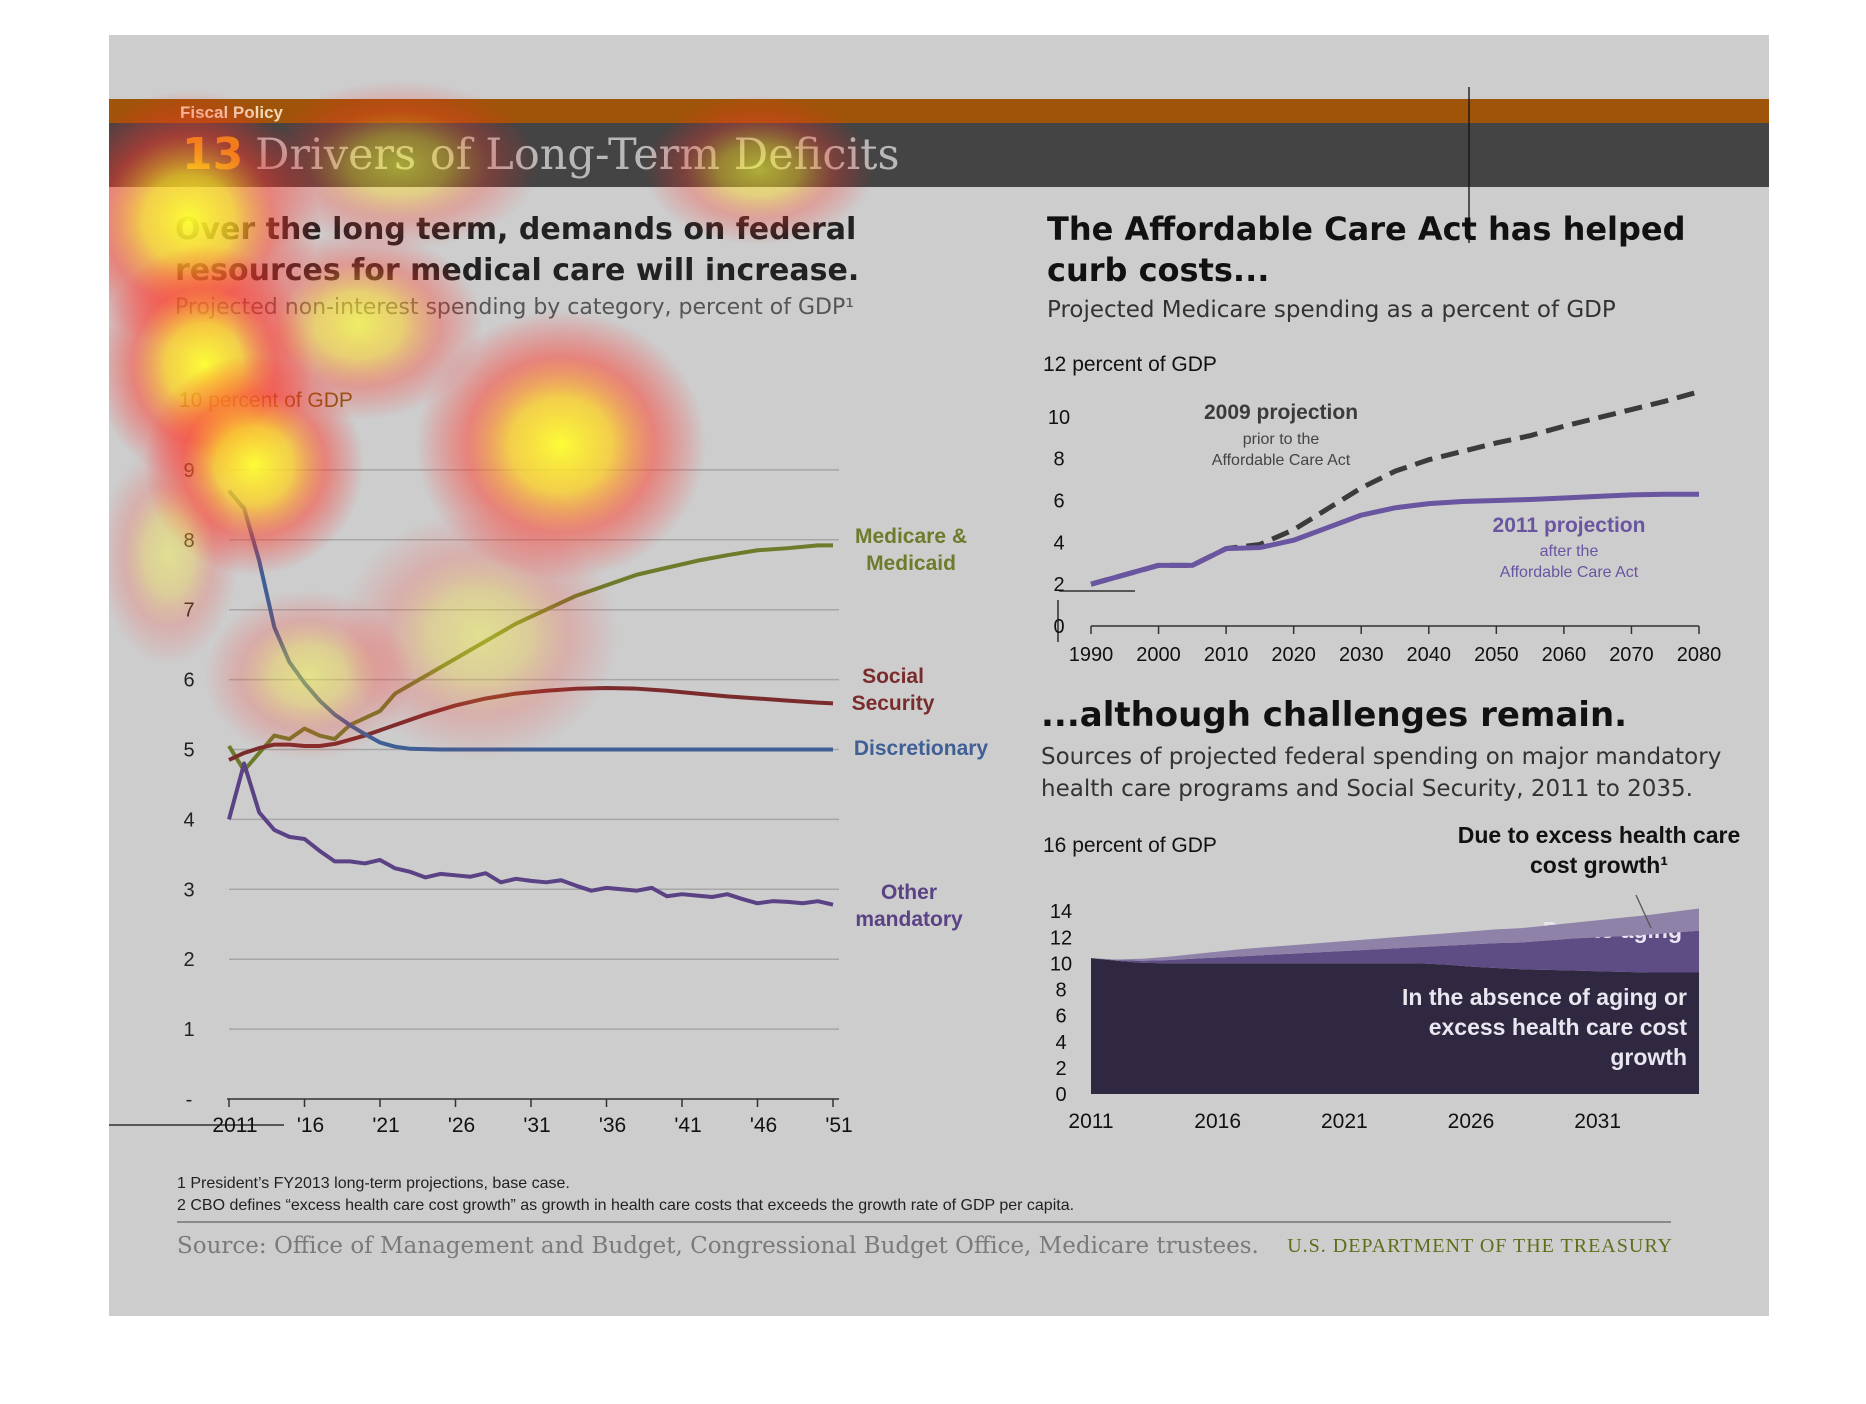 The height and width of the screenshot is (1404, 1866). What do you see at coordinates (687, 1125) in the screenshot?
I see `x-tick-label: '41` at bounding box center [687, 1125].